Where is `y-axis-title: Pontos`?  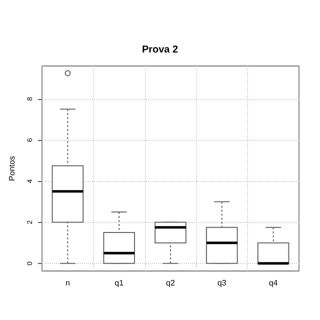 y-axis-title: Pontos is located at coordinates (12, 168).